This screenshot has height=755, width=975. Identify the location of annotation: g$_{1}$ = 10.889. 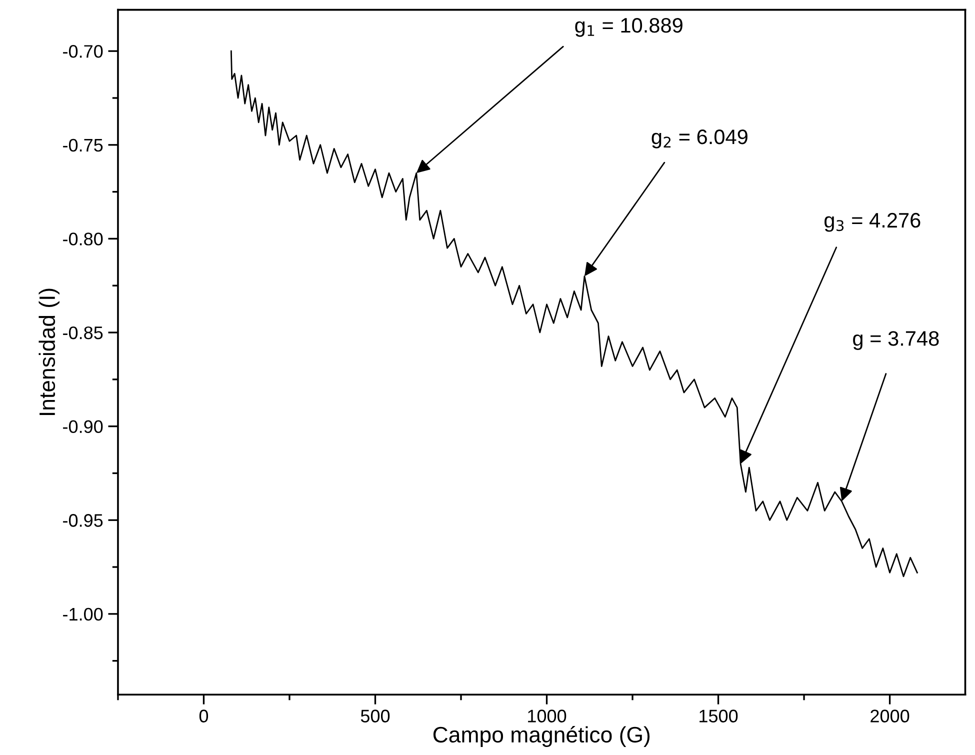
(628, 27).